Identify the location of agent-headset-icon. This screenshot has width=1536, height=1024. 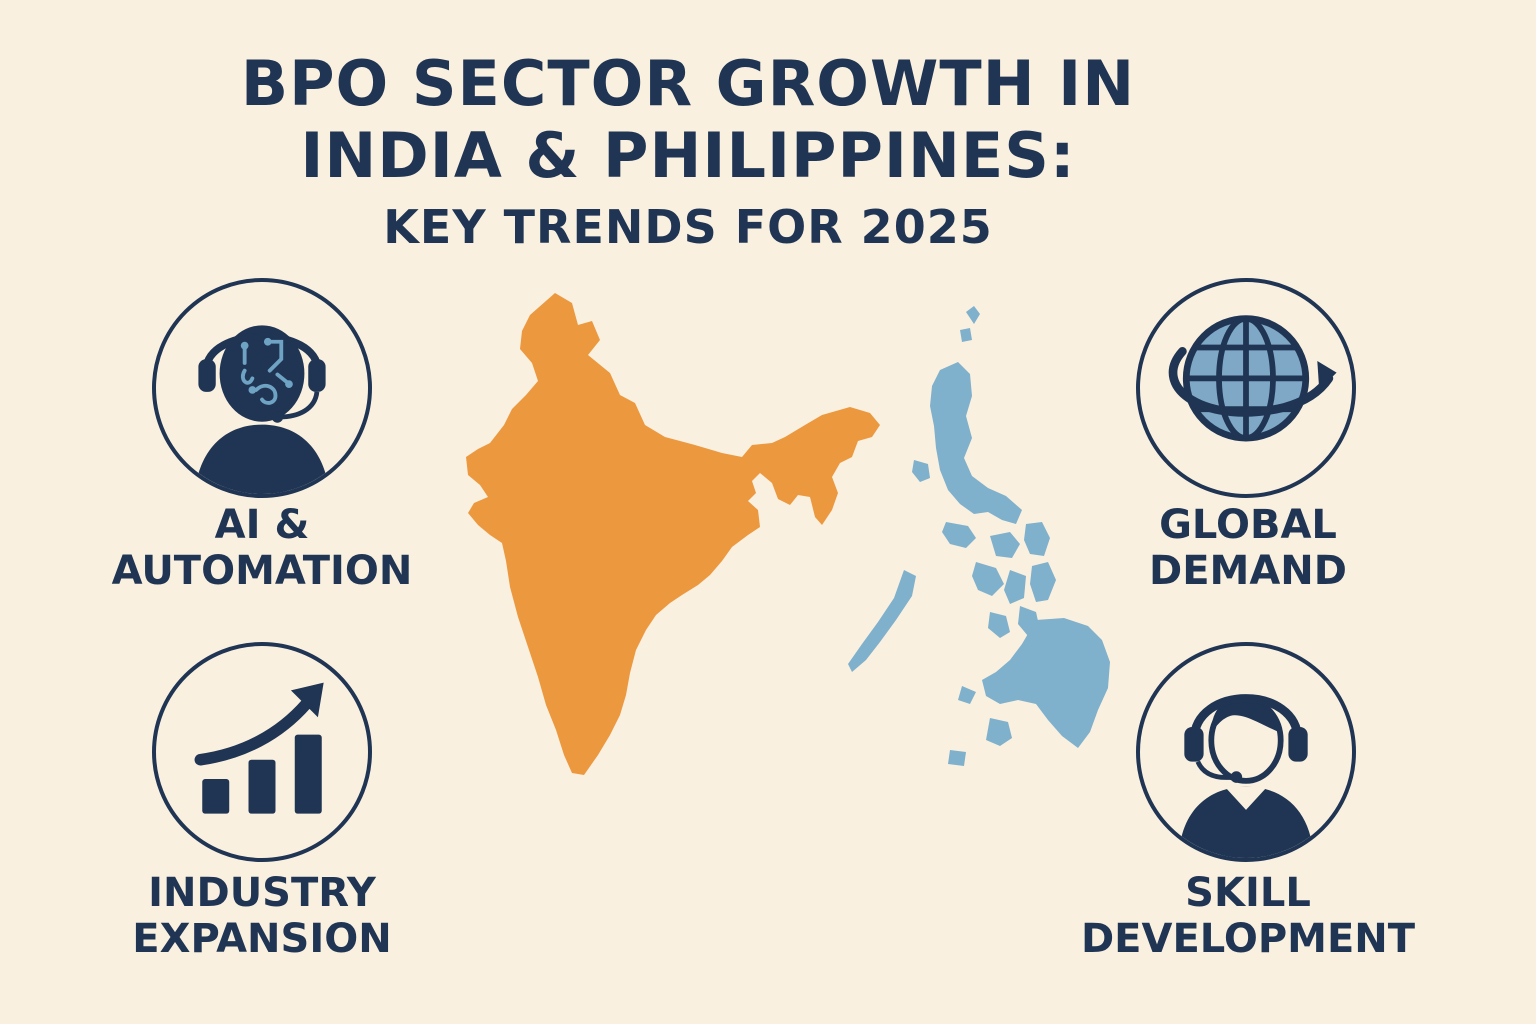
(1246, 776).